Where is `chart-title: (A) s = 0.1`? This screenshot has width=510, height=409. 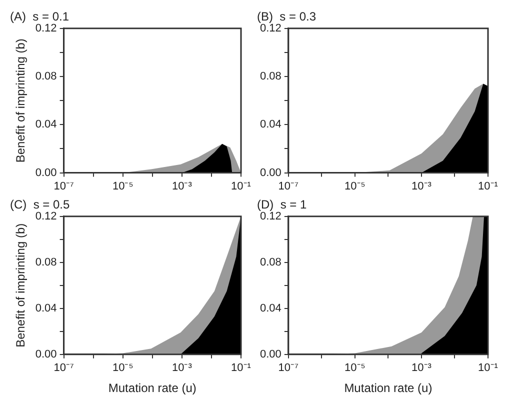 chart-title: (A) s = 0.1 is located at coordinates (40, 17).